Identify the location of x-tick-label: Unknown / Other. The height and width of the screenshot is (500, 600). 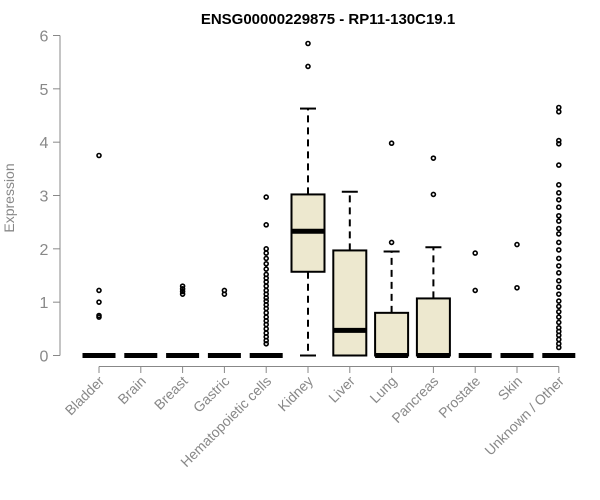
(524, 416).